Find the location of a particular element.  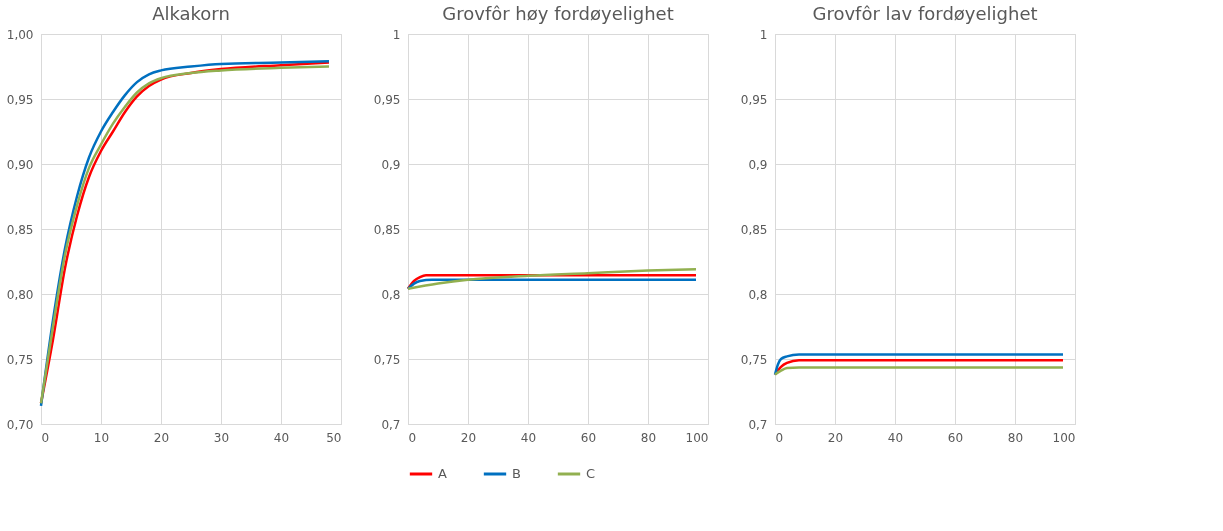

y-tick-label: 0,80 is located at coordinates (20, 294).